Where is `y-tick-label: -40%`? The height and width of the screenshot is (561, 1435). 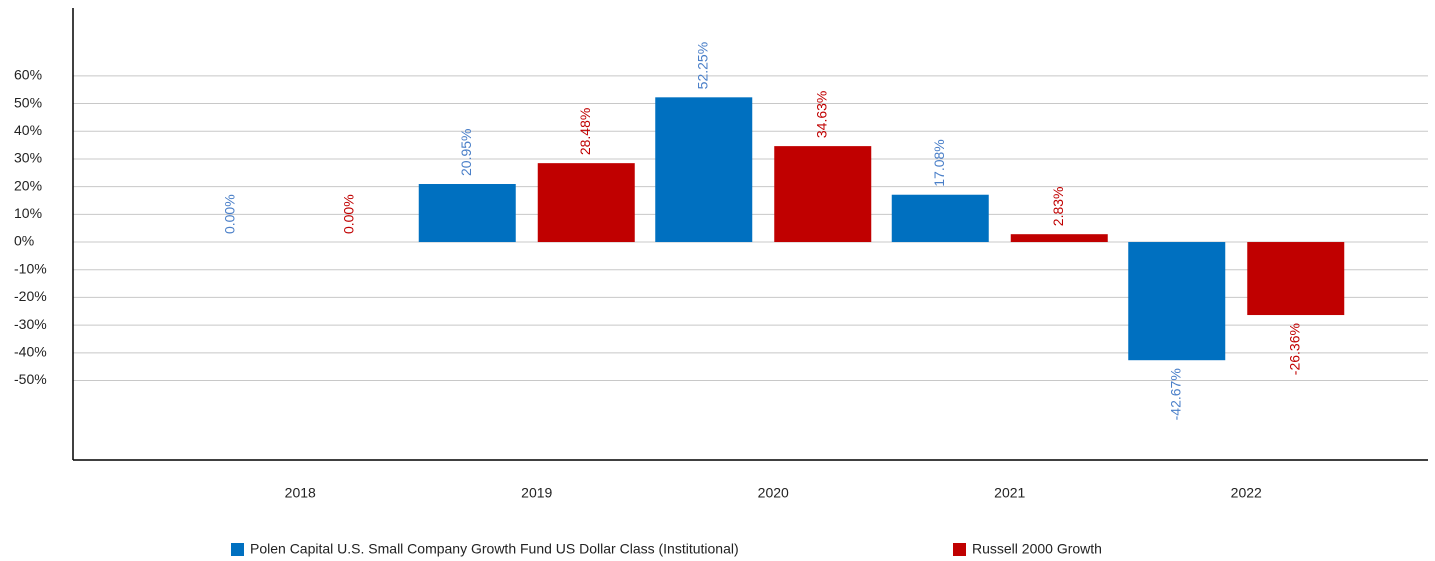
y-tick-label: -40% is located at coordinates (30, 352).